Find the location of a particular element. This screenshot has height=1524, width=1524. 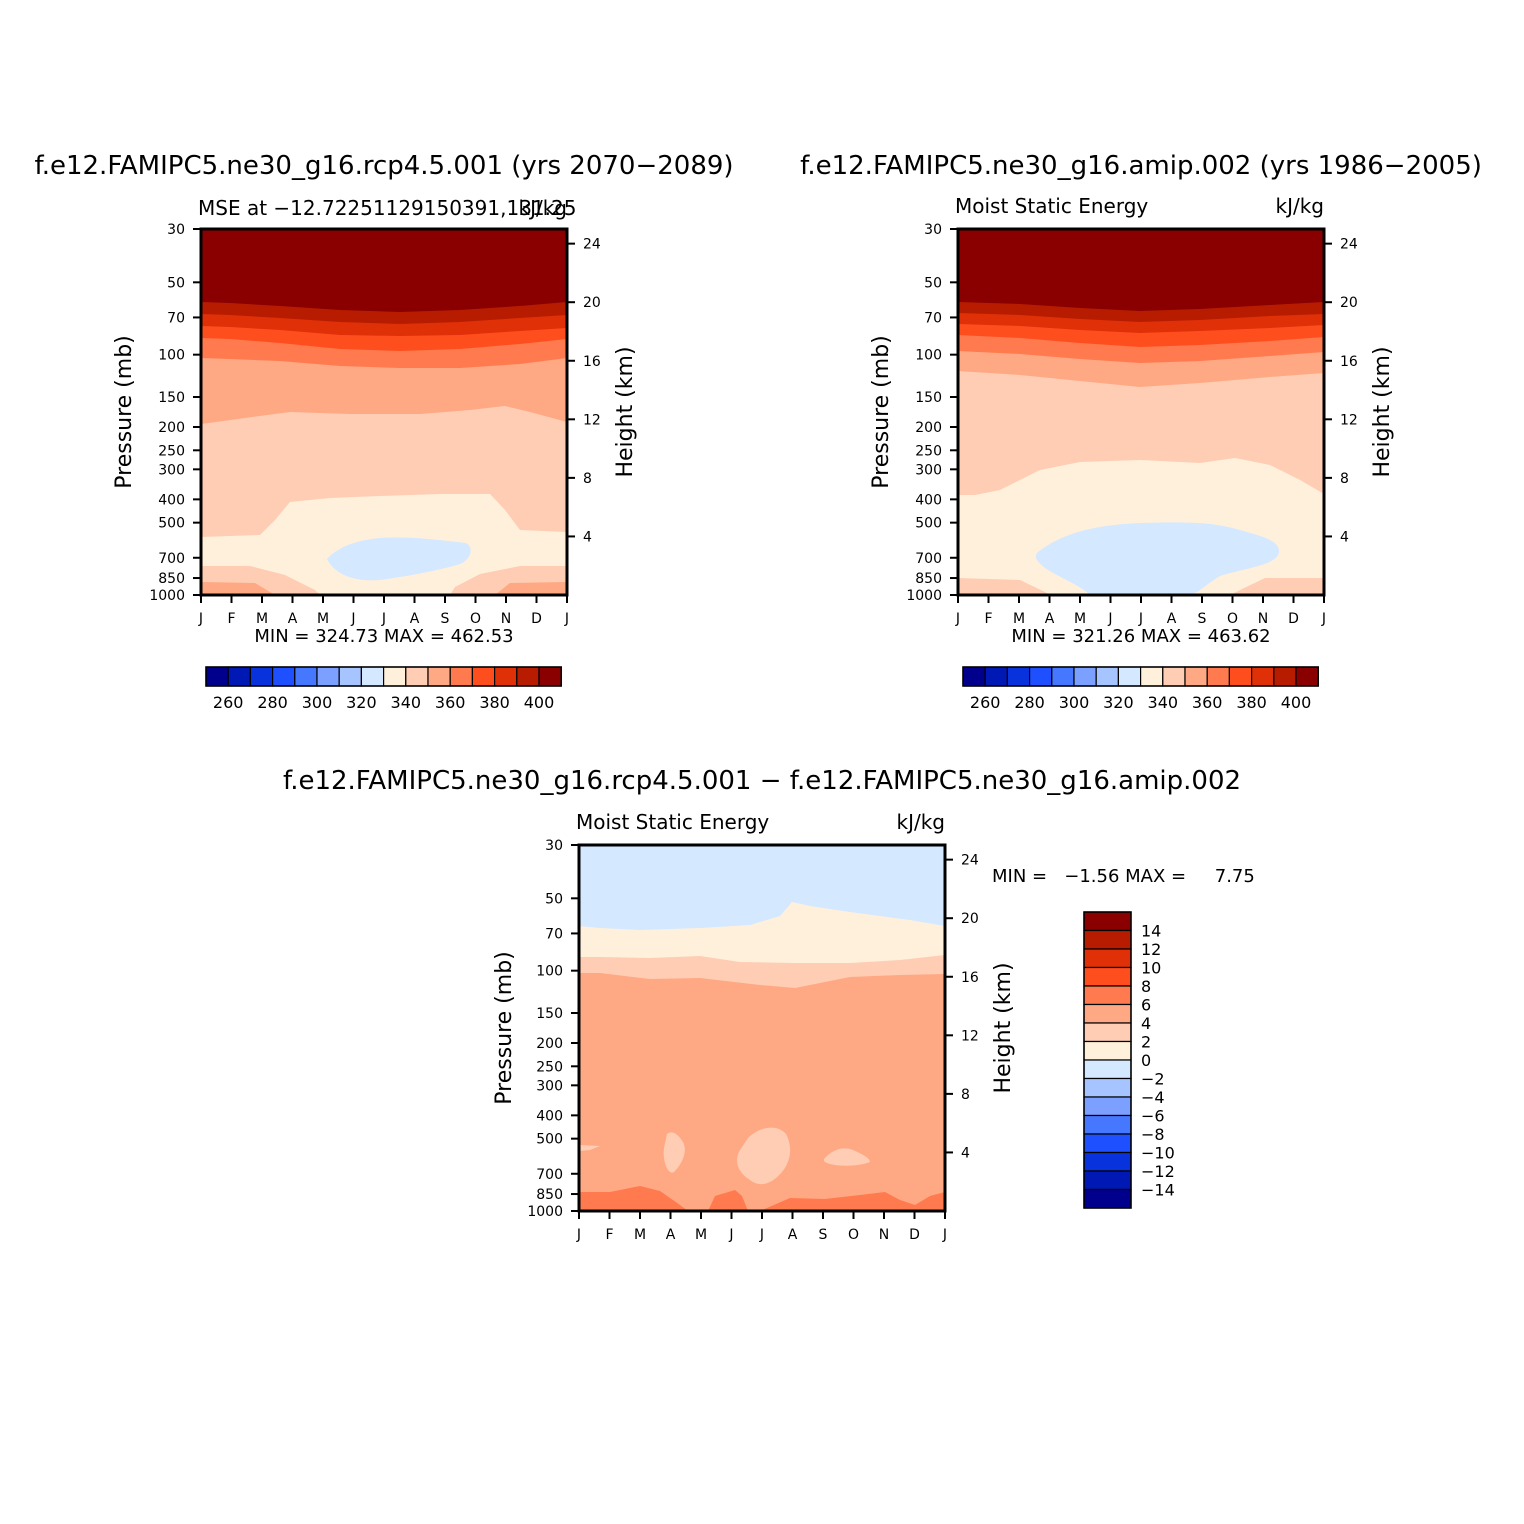

colorbar-label: 10 is located at coordinates (1151, 968).